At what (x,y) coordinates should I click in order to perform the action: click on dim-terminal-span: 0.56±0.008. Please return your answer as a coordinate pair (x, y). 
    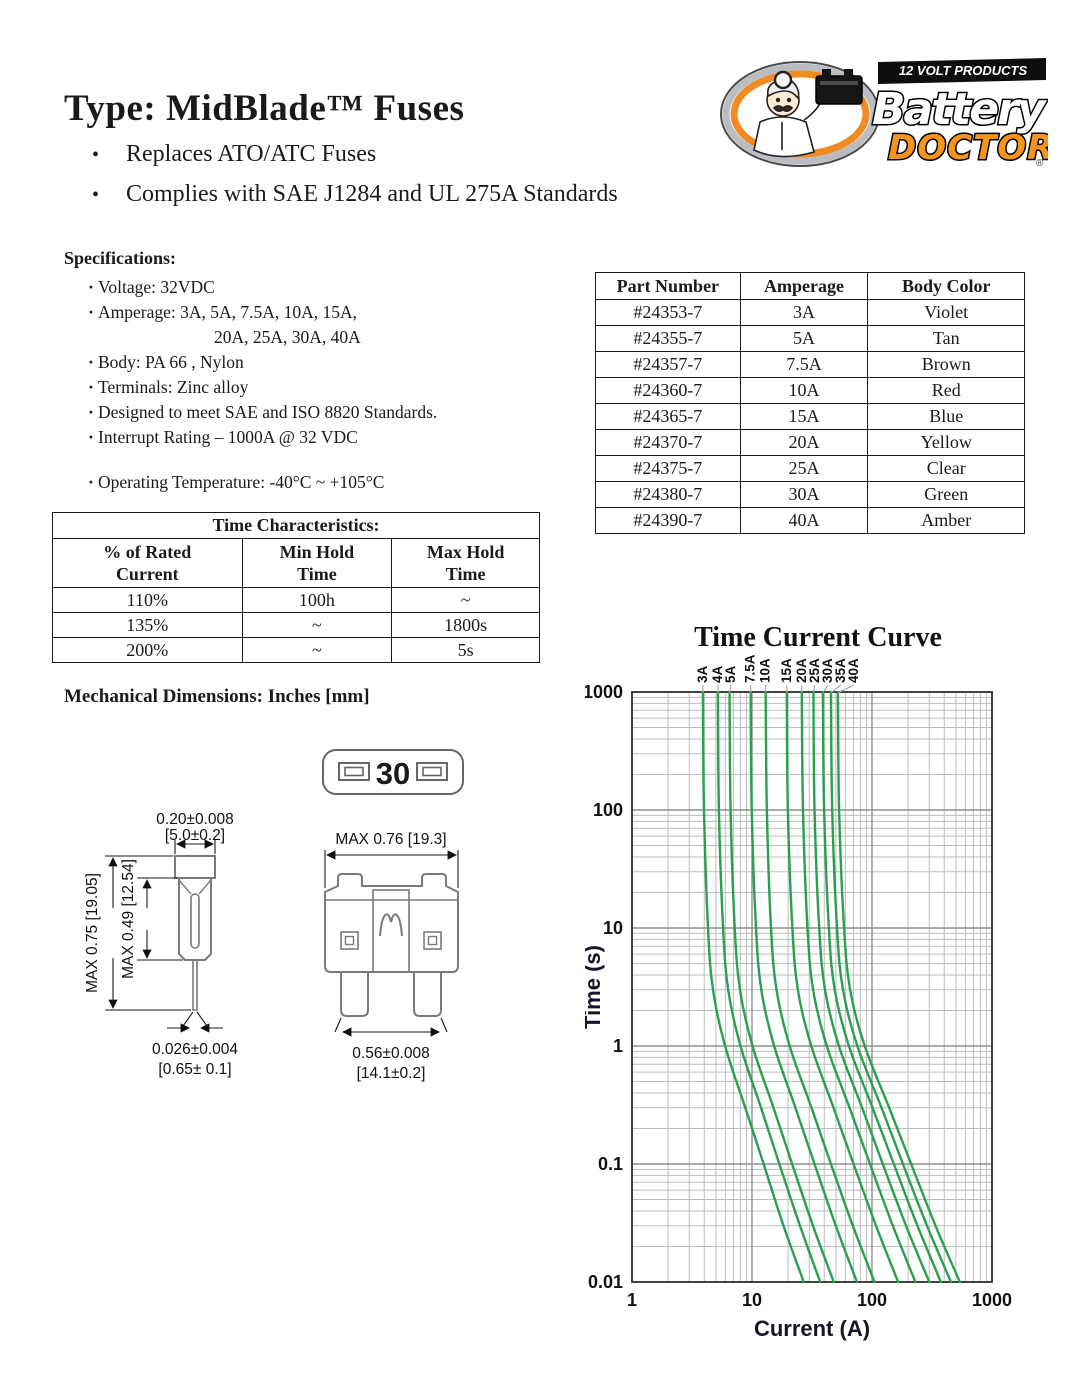
    Looking at the image, I should click on (390, 1053).